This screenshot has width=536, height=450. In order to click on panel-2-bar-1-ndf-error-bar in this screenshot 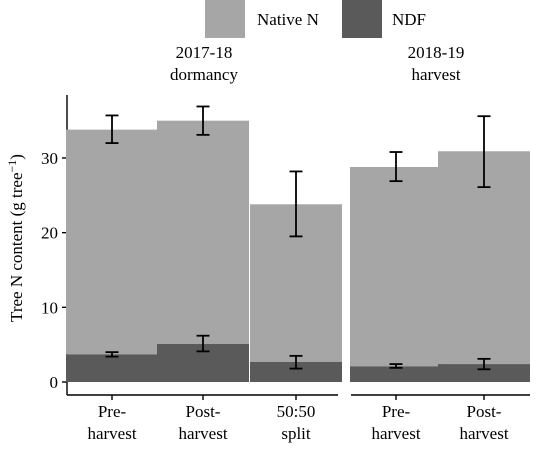, I will do `click(396, 366)`.